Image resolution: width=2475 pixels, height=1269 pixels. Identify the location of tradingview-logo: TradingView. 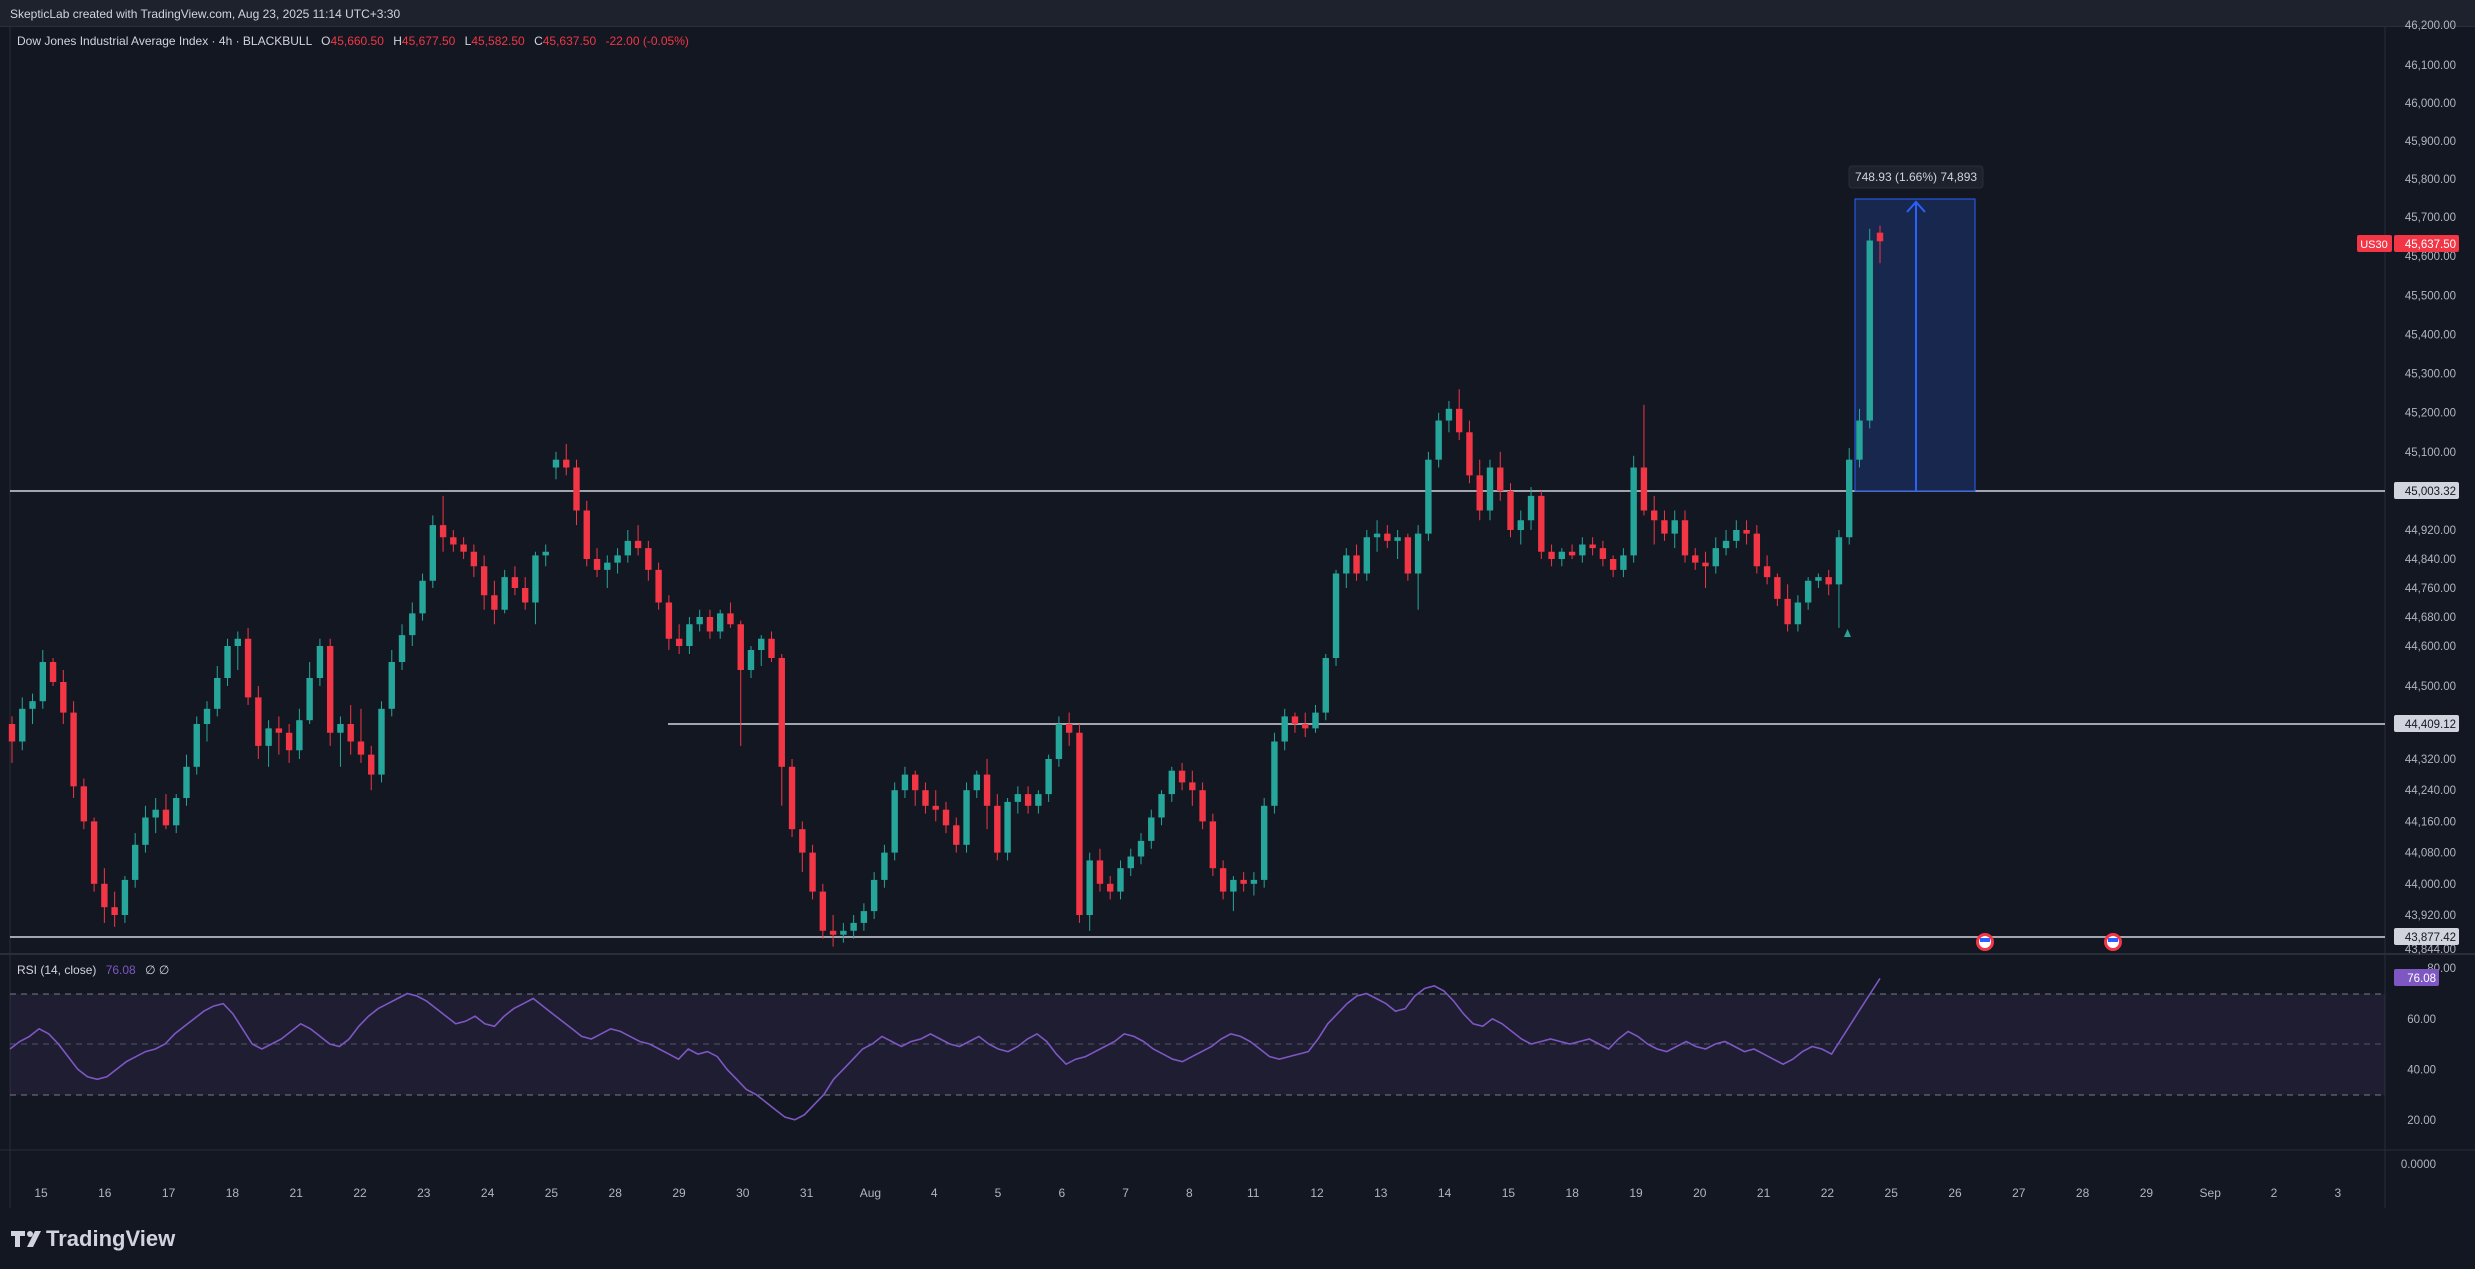
(93, 1238).